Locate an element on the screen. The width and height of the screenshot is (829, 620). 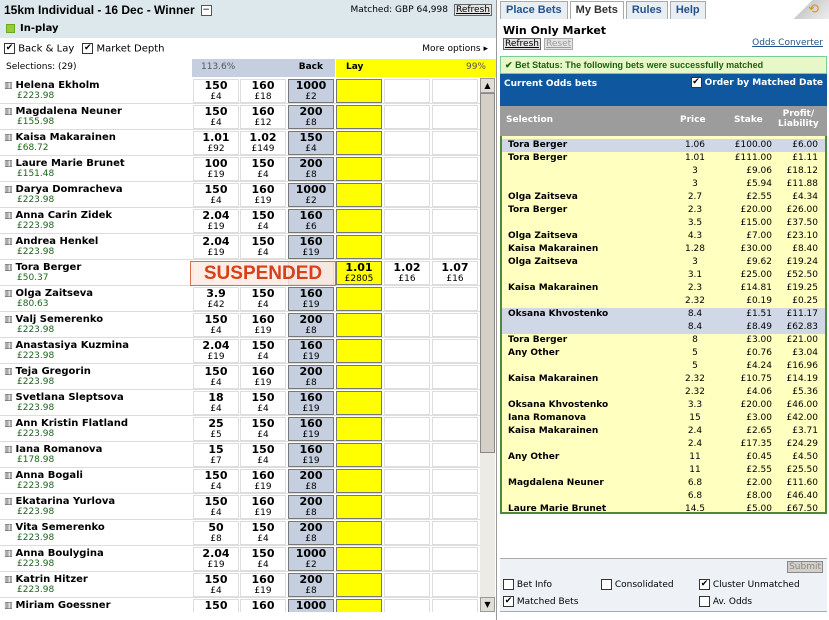
back-price-cell: 2.04 £19 is located at coordinates (216, 559).